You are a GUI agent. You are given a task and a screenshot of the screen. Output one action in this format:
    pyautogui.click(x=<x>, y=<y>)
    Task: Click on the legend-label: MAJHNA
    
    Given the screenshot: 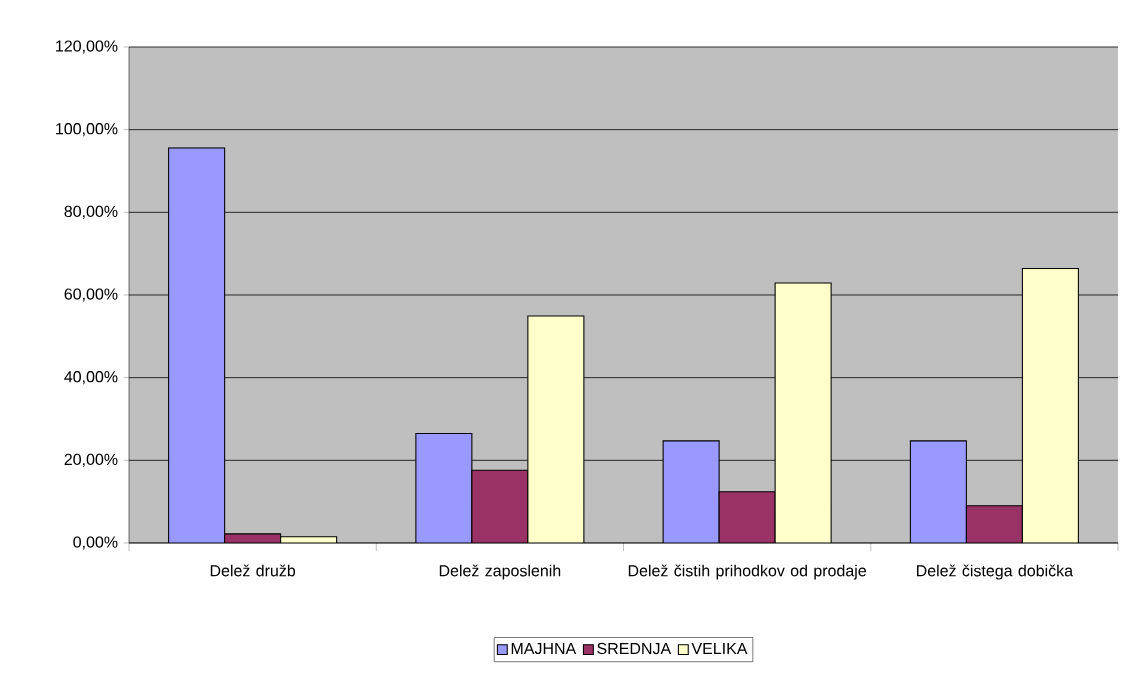 What is the action you would take?
    pyautogui.click(x=544, y=648)
    